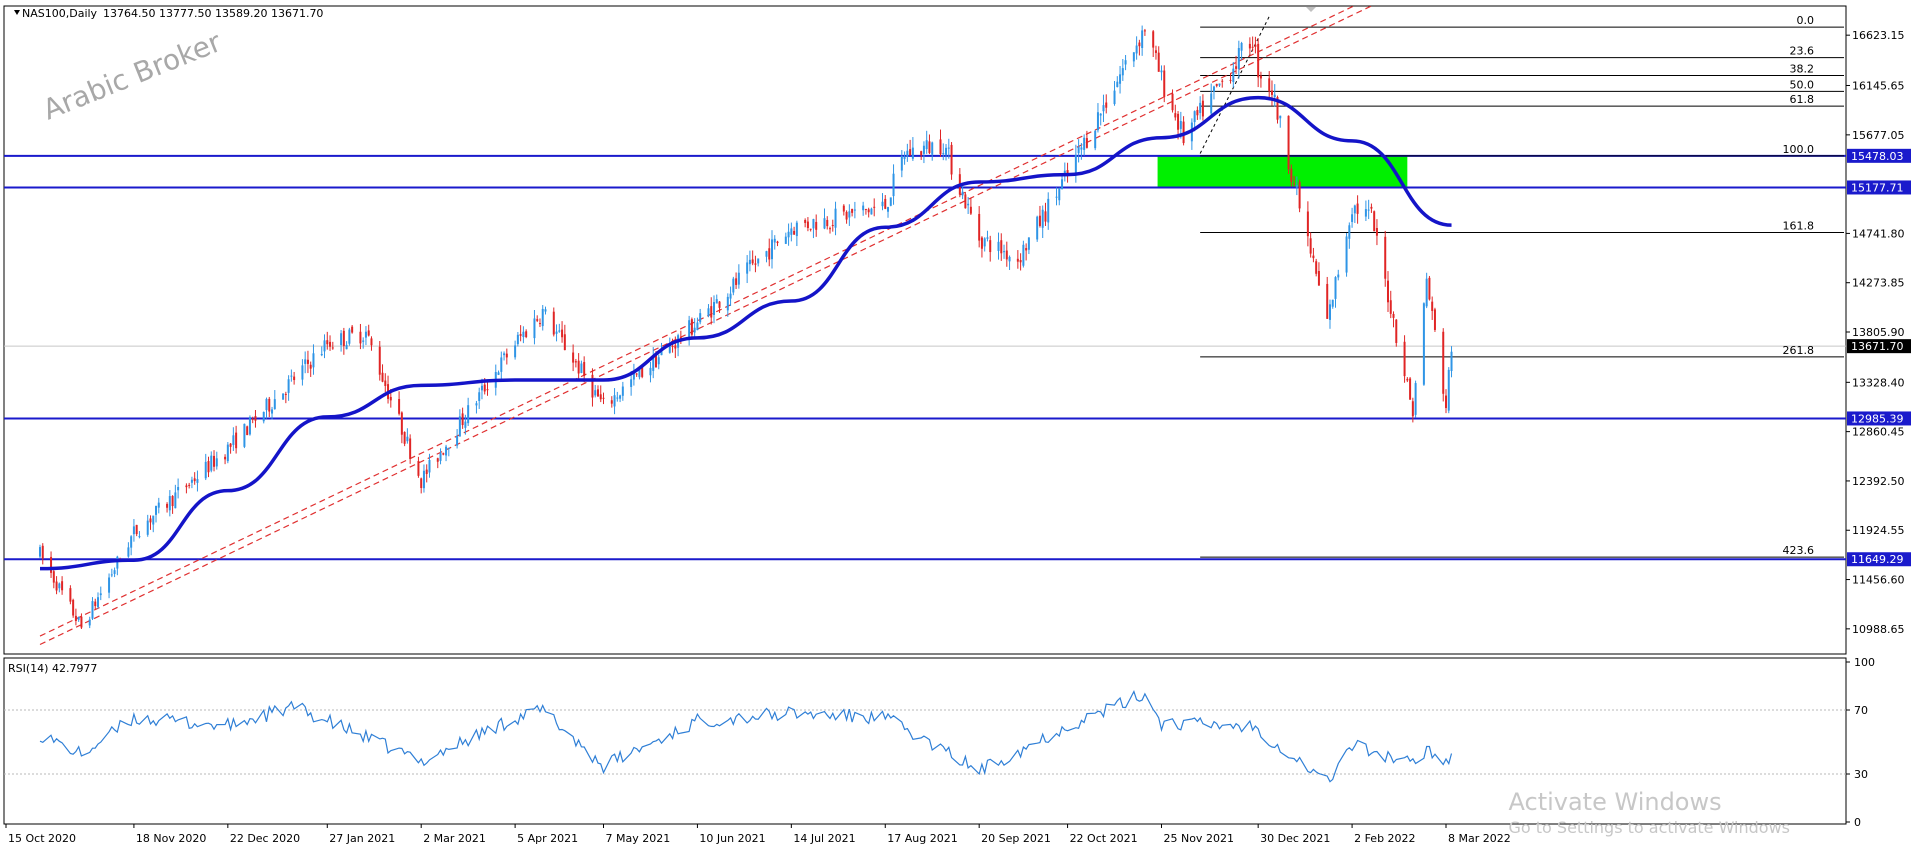  What do you see at coordinates (732, 838) in the screenshot?
I see `x-tick-label-8: 10 Jun 2021` at bounding box center [732, 838].